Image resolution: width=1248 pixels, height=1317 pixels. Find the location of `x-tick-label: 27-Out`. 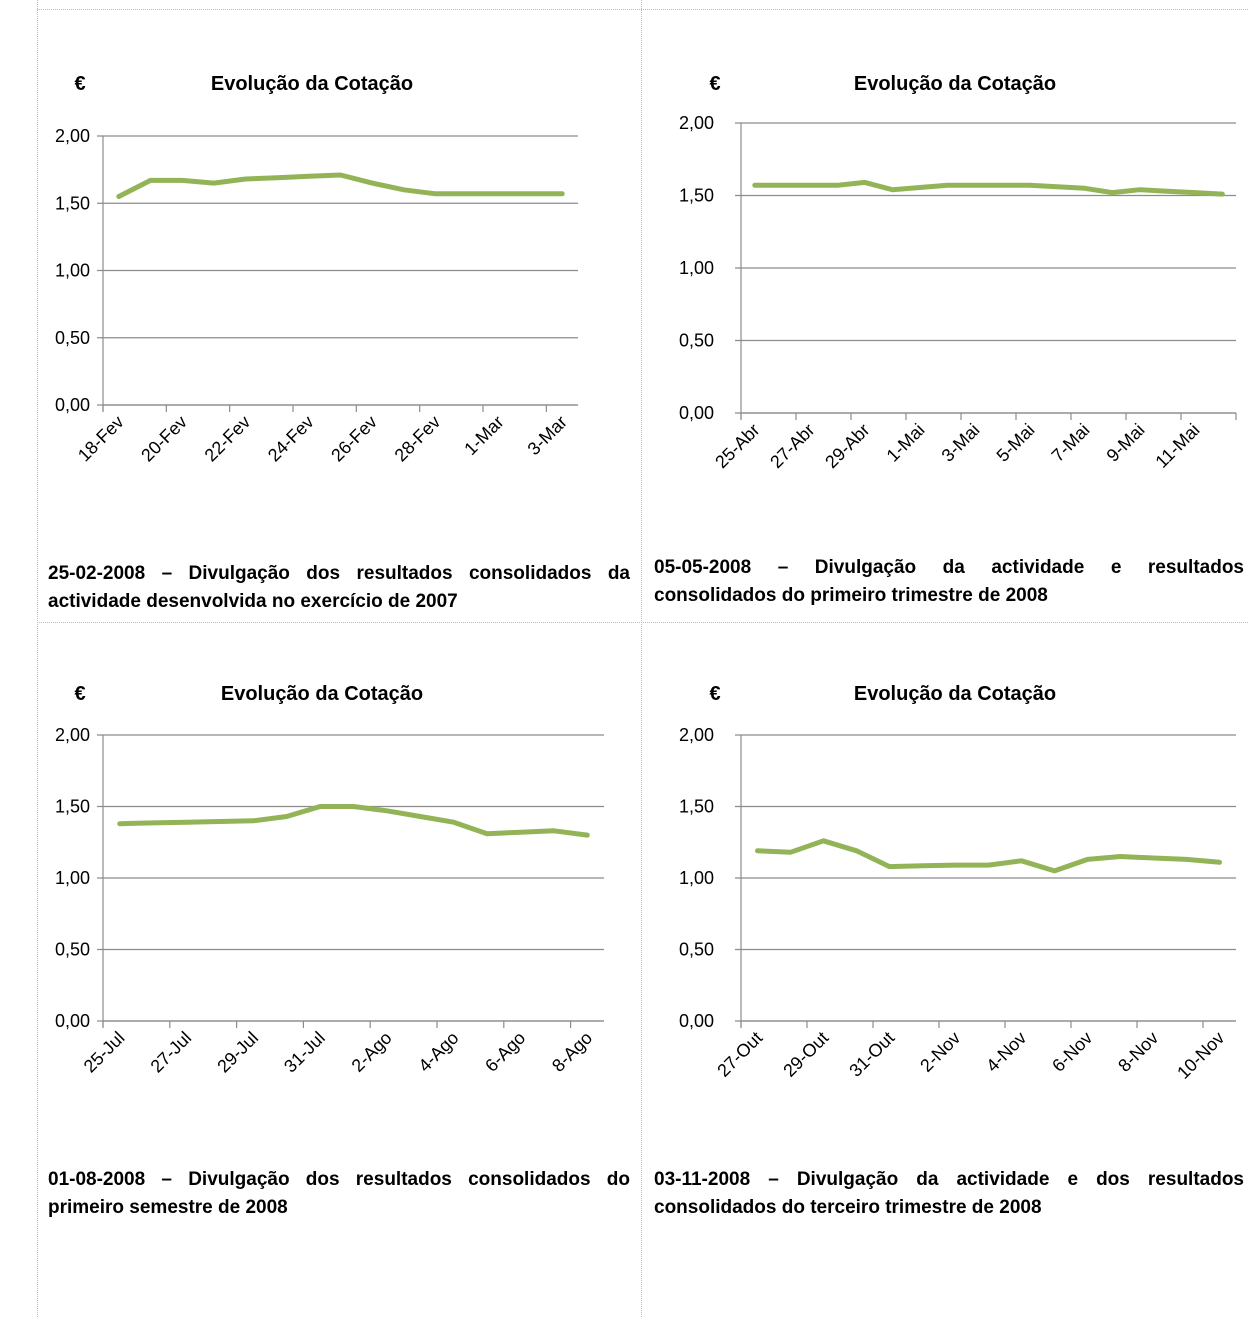

x-tick-label: 27-Out is located at coordinates (739, 1054).